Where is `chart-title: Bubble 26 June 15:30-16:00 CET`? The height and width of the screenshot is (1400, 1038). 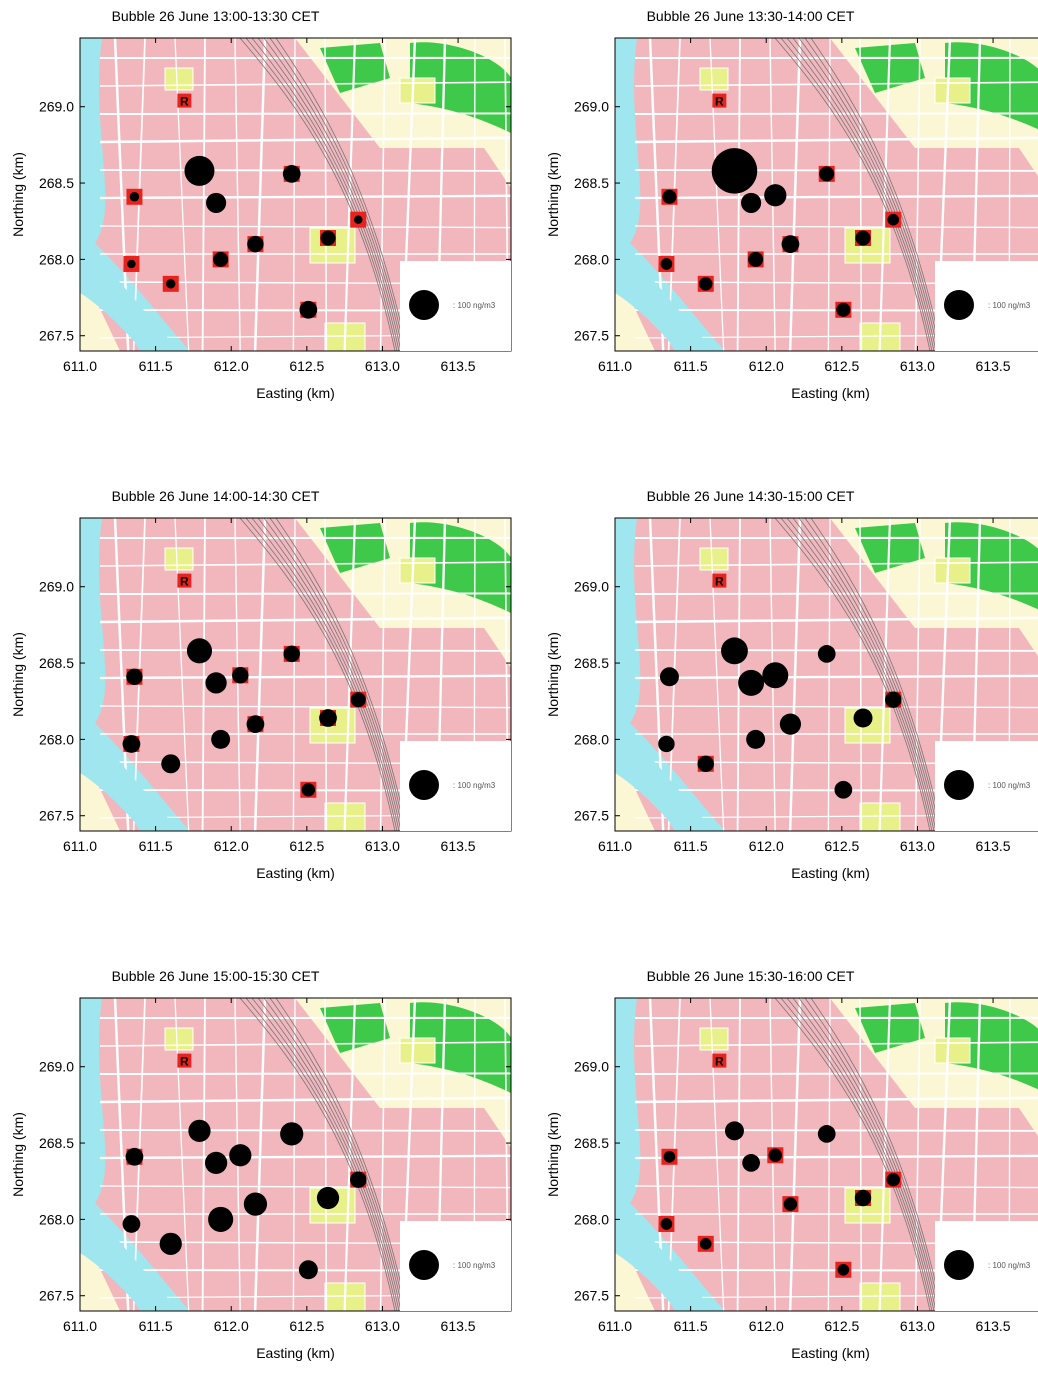
chart-title: Bubble 26 June 15:30-16:00 CET is located at coordinates (751, 976).